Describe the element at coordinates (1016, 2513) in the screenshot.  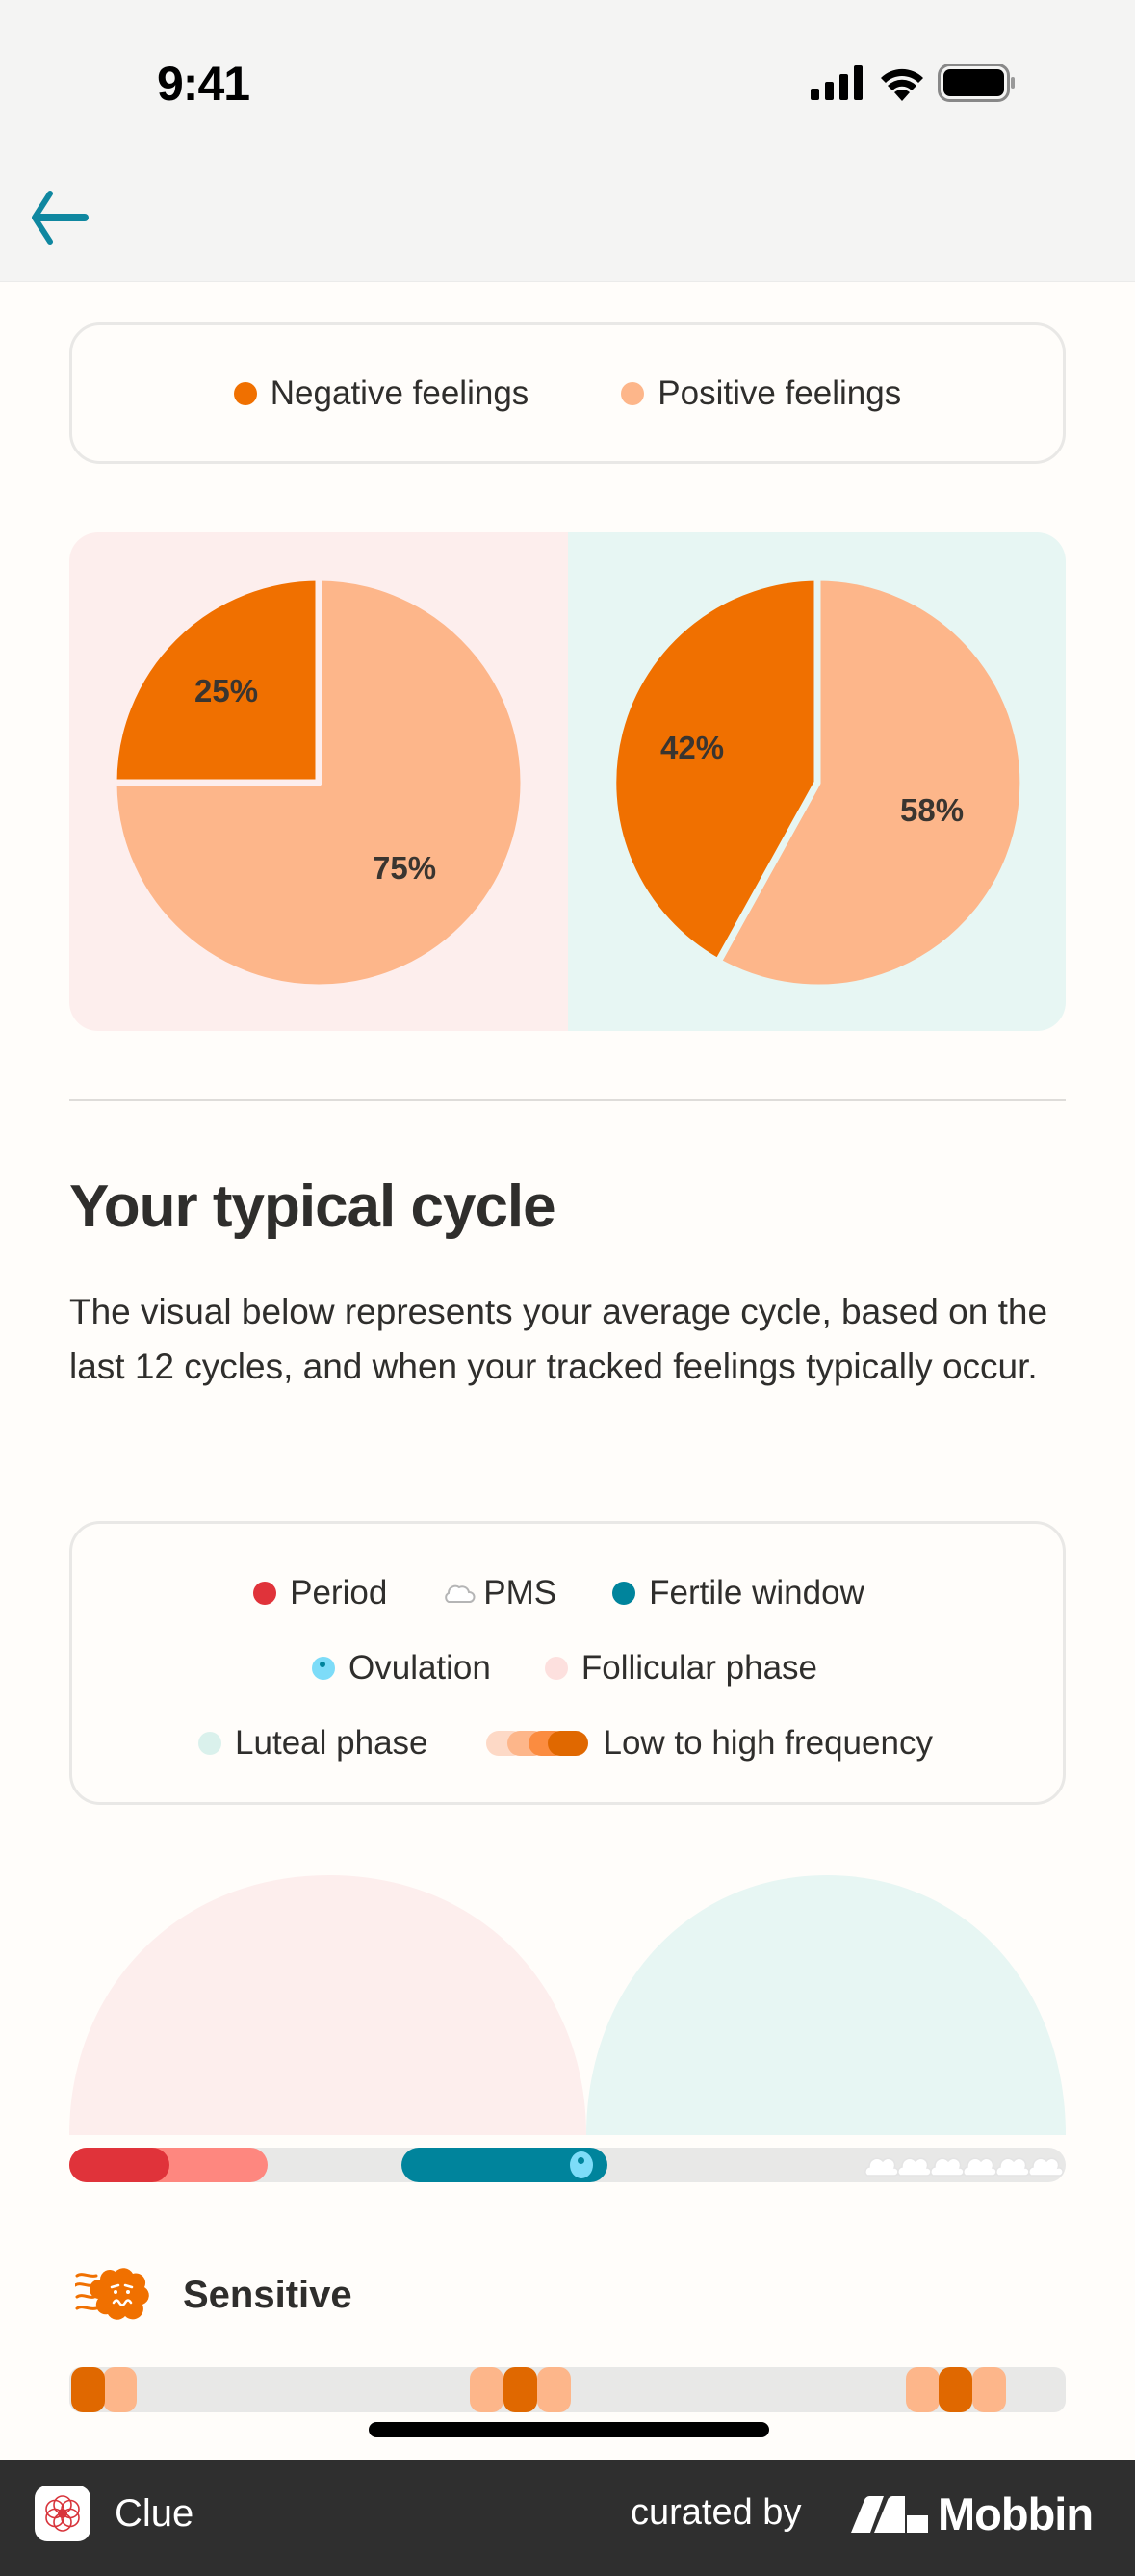
I see `mobbin-wordmark: Mobbin` at that location.